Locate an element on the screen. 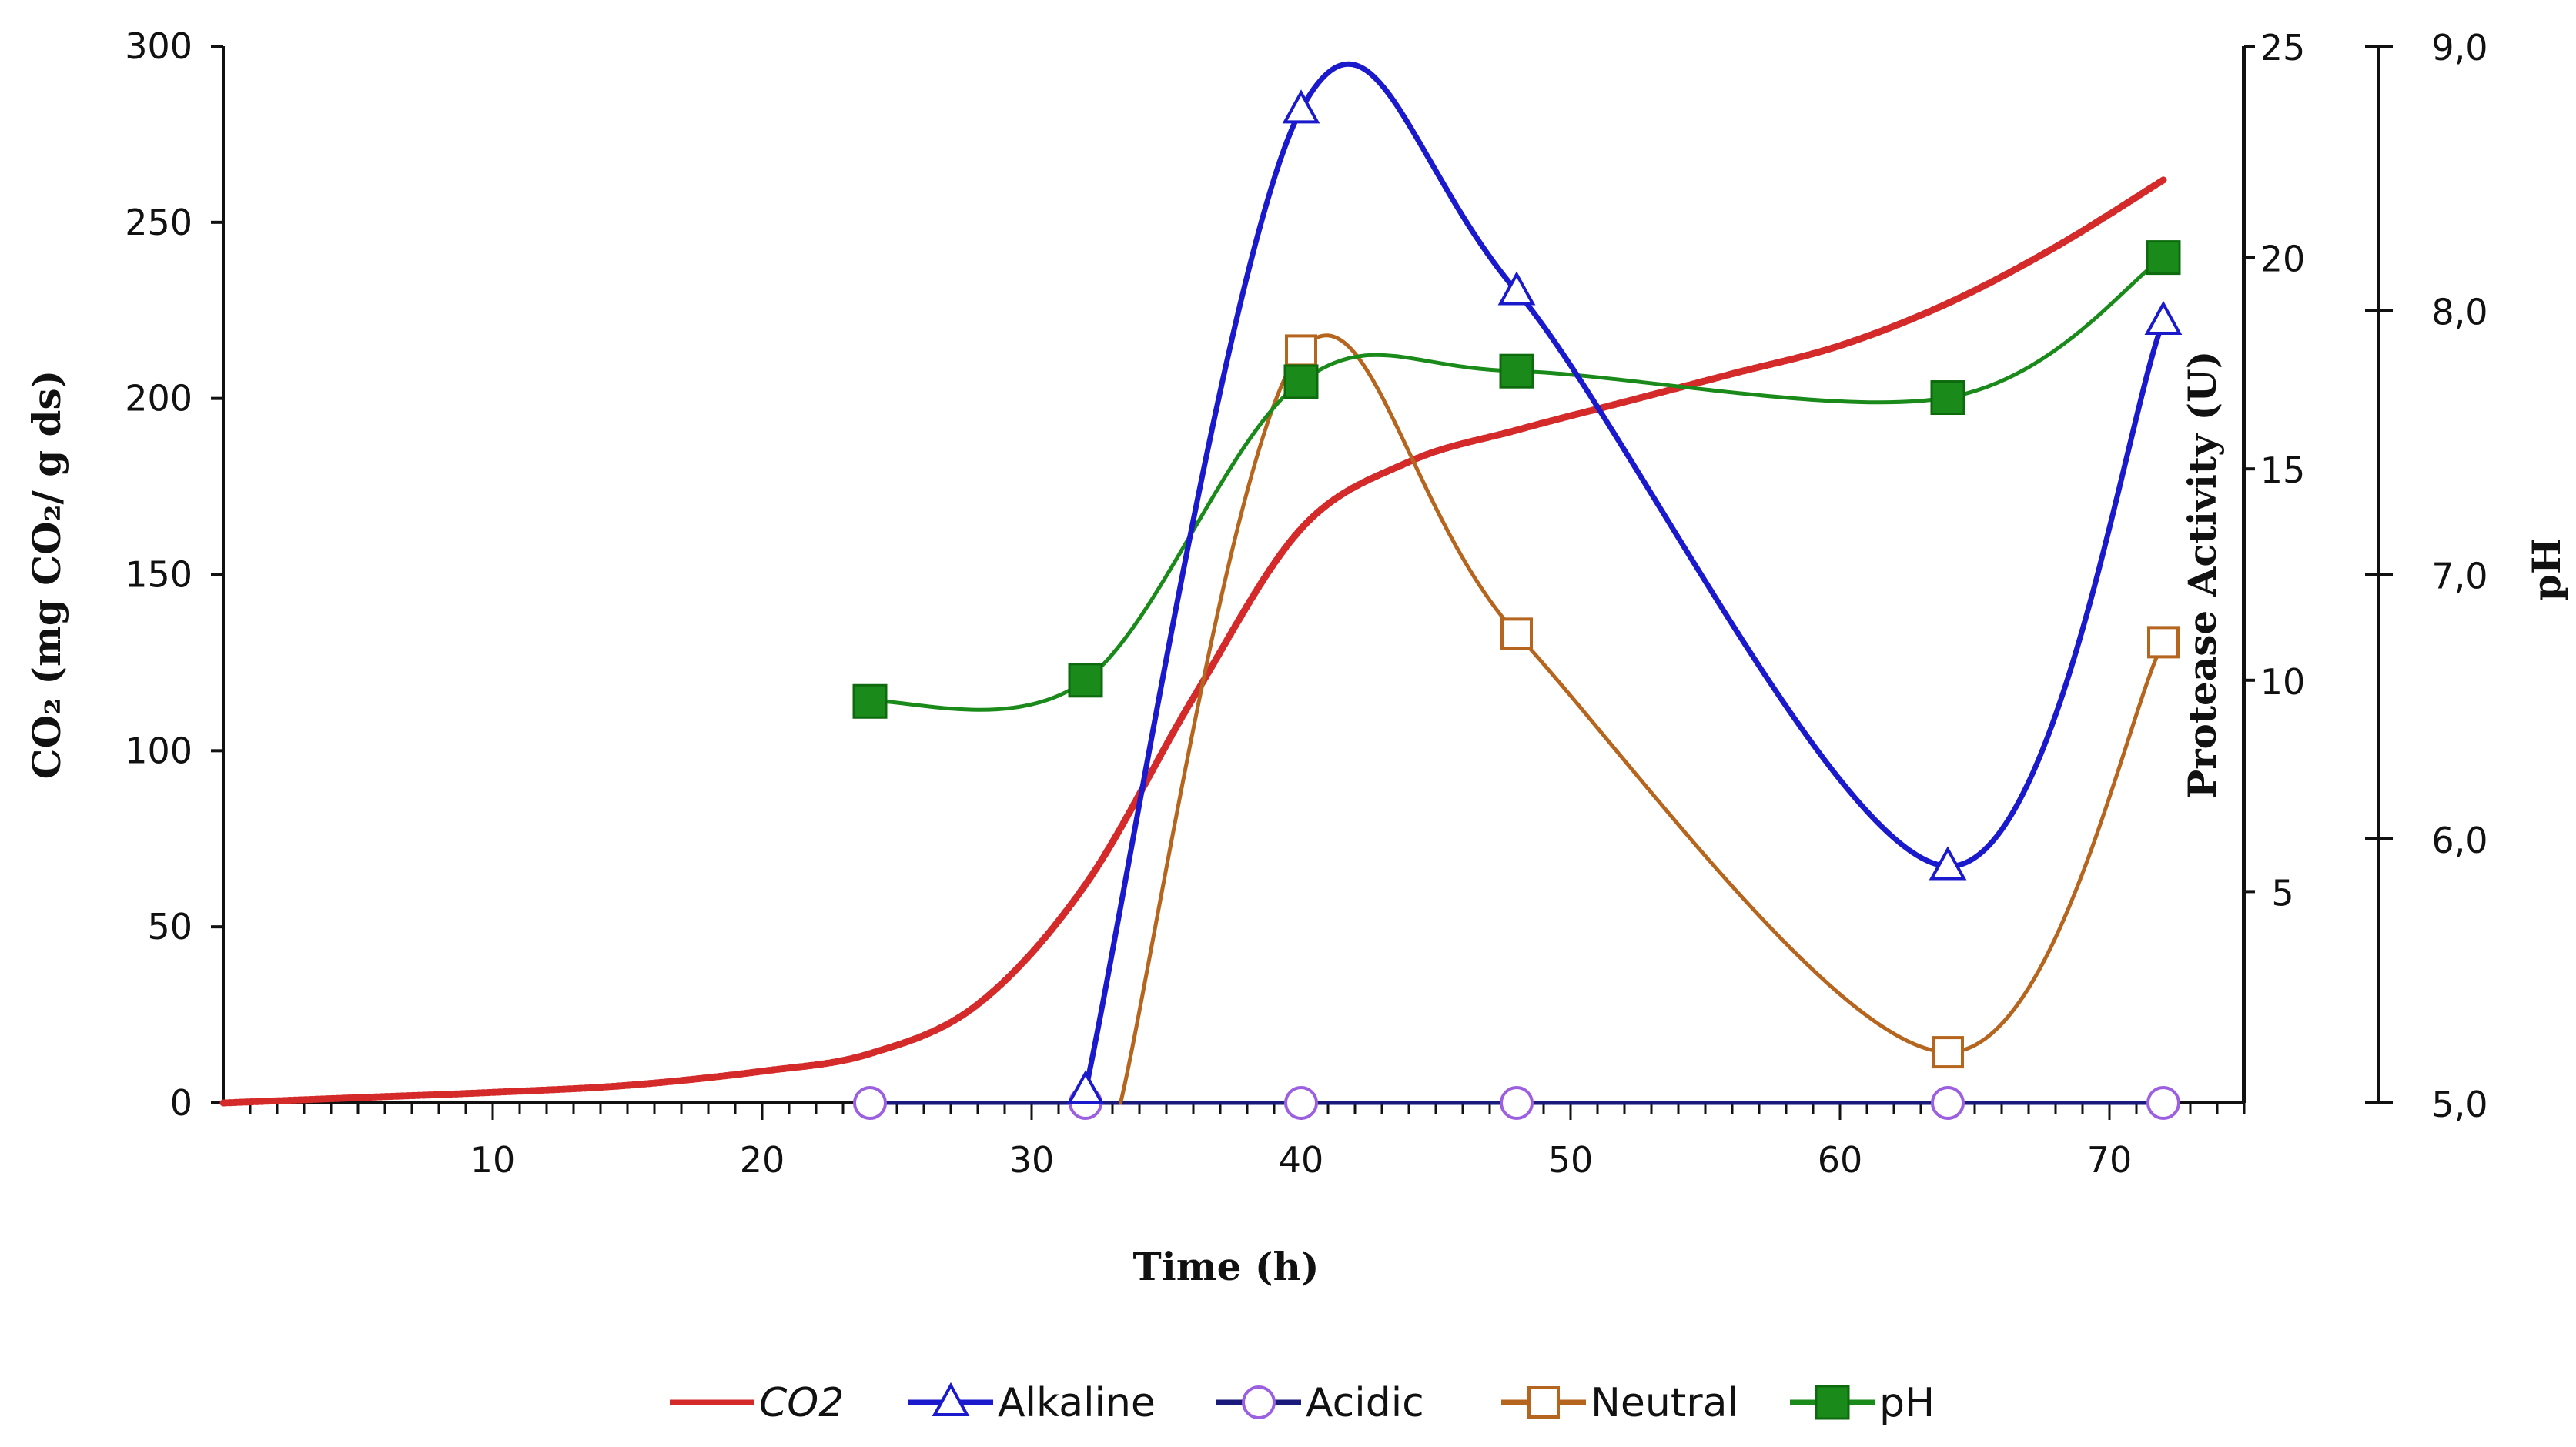 The image size is (2576, 1447). y-left-tick-label: 100 is located at coordinates (159, 750).